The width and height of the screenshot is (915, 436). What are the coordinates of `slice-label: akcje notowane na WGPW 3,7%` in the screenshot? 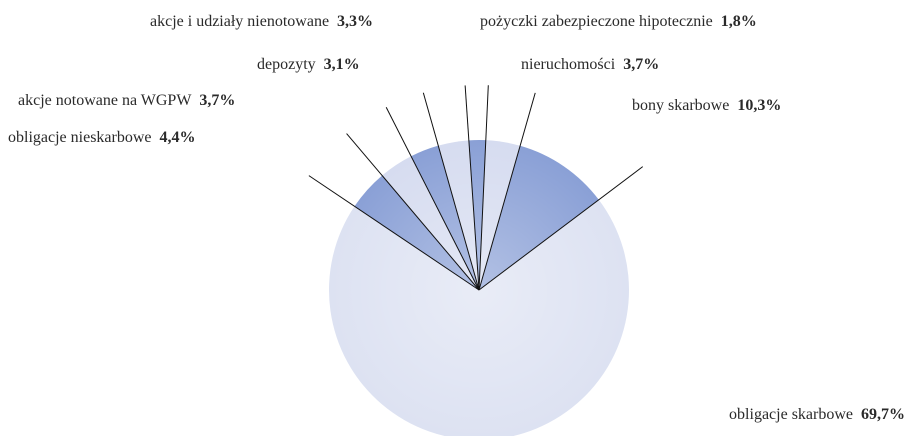 It's located at (126, 100).